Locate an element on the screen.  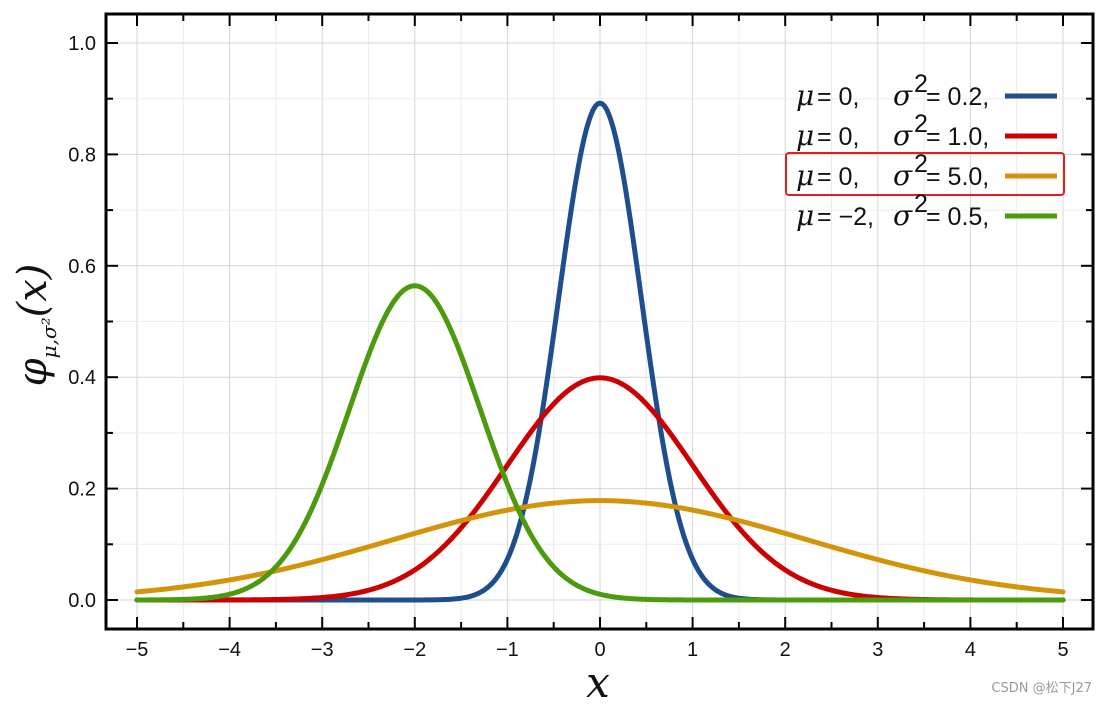
y-axis-title-symbol: φ is located at coordinates (33, 372).